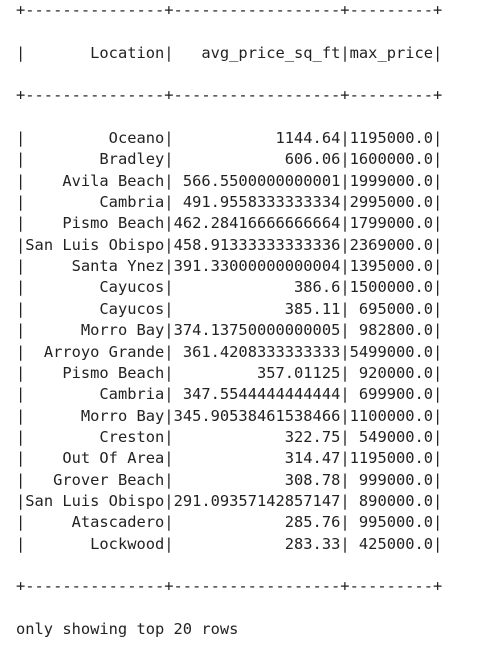 The height and width of the screenshot is (662, 491). Describe the element at coordinates (257, 351) in the screenshot. I see `table-cell-avg-price-sq-ft: 361.4208333333333` at that location.